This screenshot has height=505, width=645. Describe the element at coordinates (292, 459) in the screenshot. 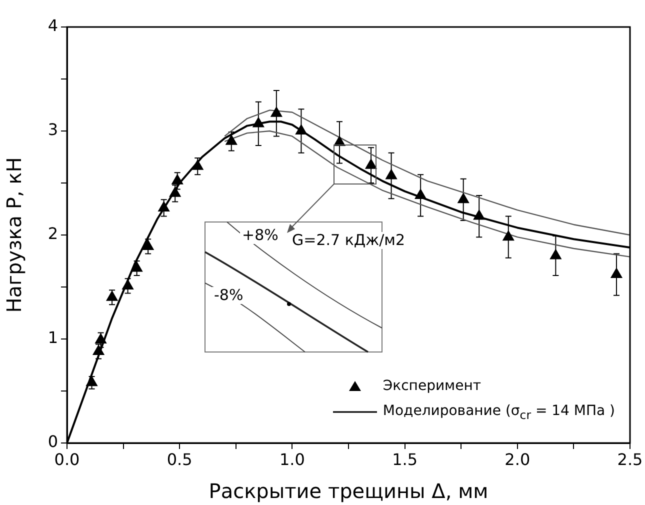

I see `x-tick-label: 1.0` at that location.